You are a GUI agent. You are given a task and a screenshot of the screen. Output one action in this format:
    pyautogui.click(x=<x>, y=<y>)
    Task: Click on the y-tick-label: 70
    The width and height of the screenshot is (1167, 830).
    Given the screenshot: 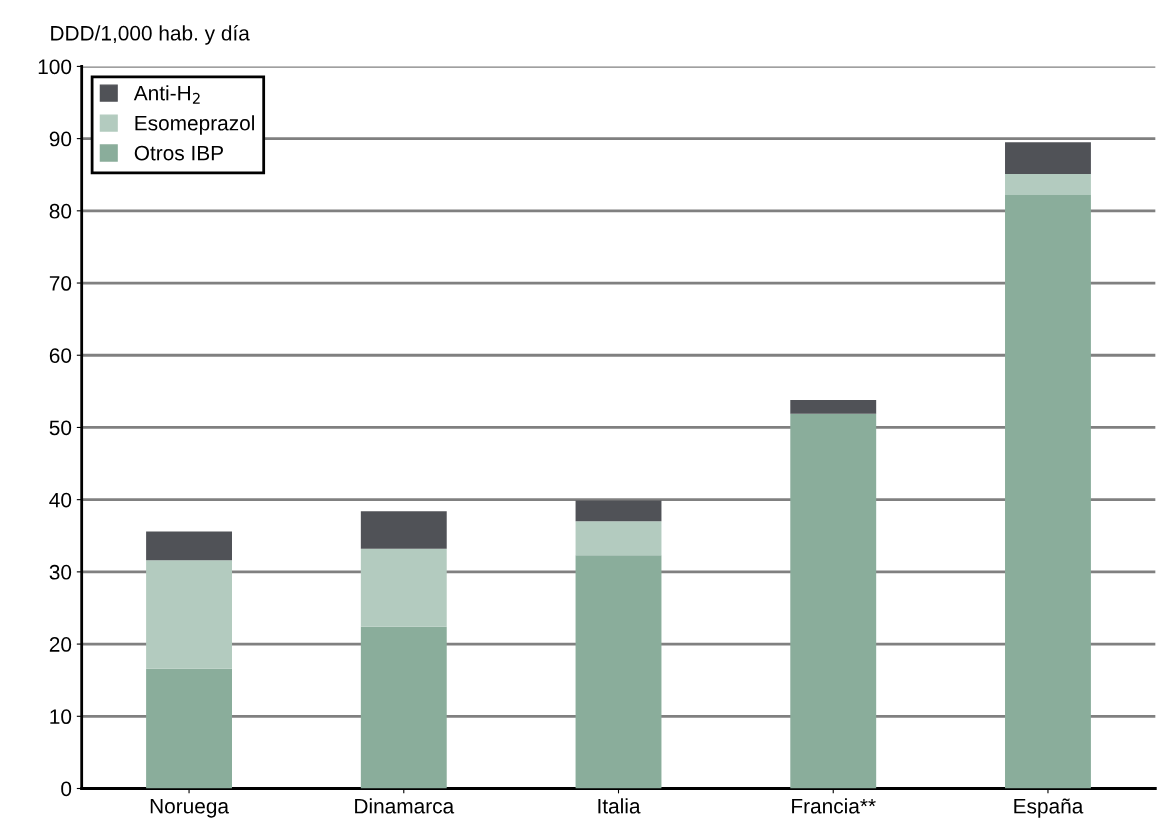 What is the action you would take?
    pyautogui.click(x=60, y=283)
    